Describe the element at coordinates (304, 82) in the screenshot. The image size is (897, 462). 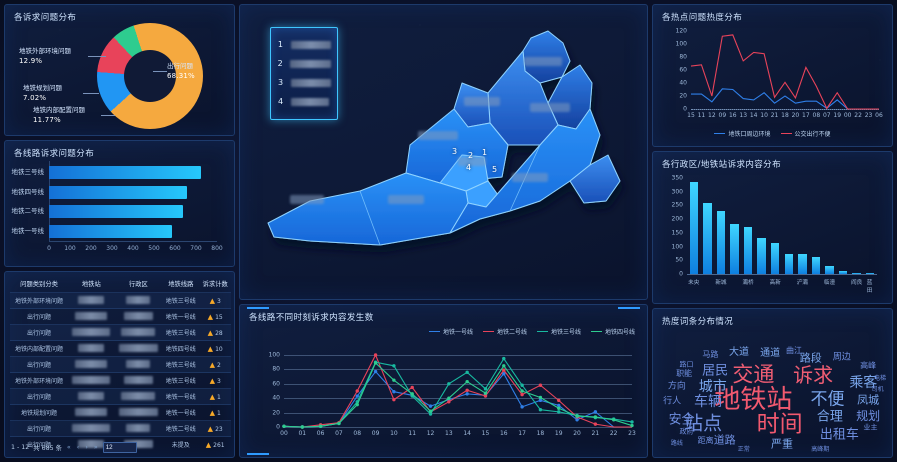
I see `map-legend-item-3: 3` at that location.